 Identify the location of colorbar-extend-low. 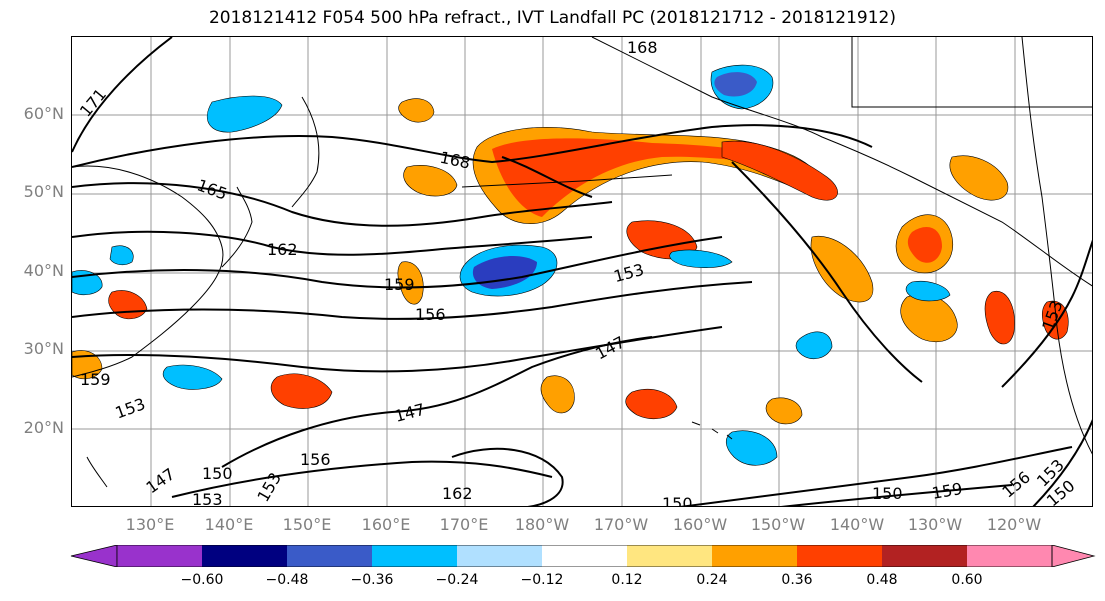
(94, 556).